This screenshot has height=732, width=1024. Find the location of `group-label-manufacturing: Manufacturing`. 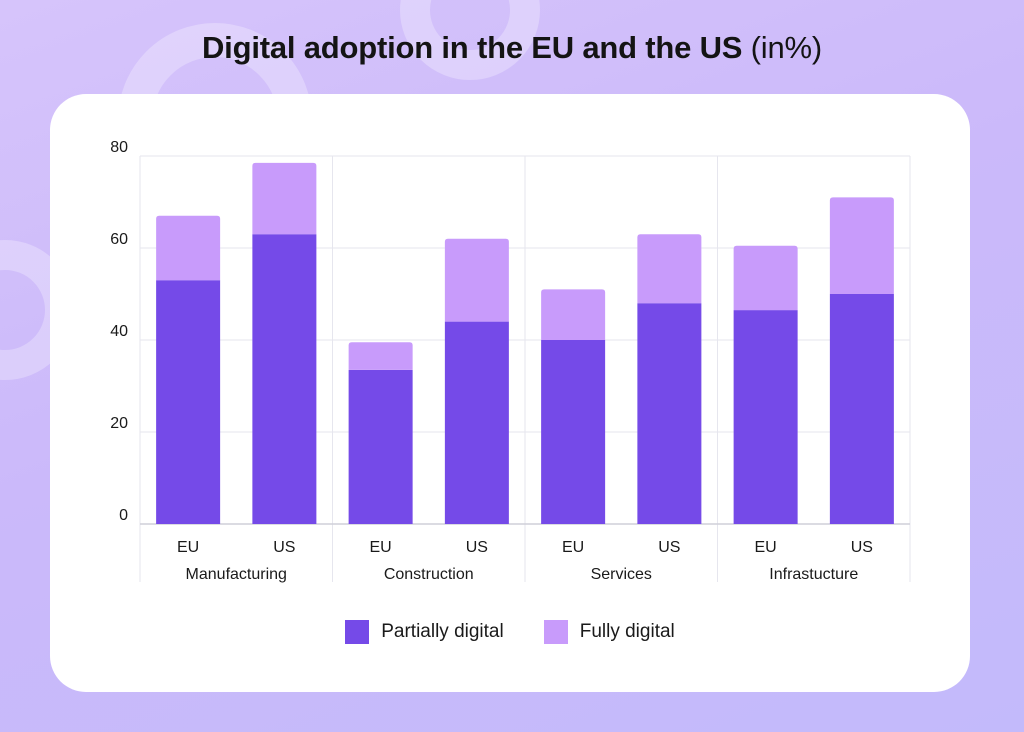

group-label-manufacturing: Manufacturing is located at coordinates (236, 574).